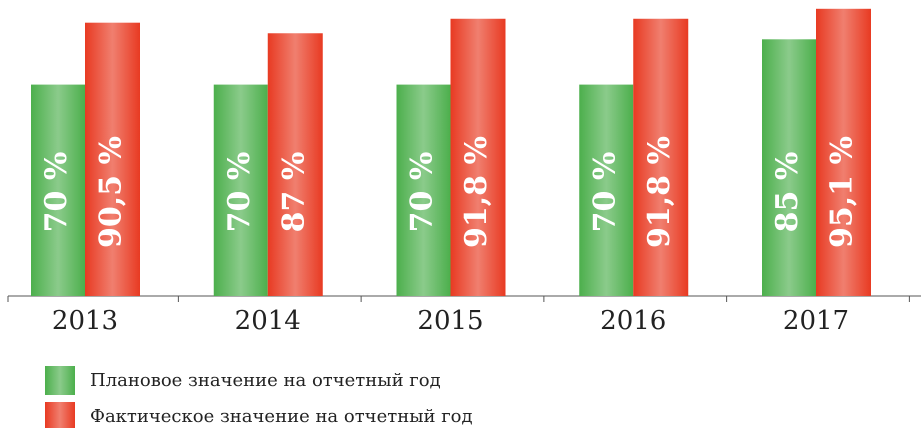 The image size is (921, 428). I want to click on x-tick-label: 2013, so click(85, 321).